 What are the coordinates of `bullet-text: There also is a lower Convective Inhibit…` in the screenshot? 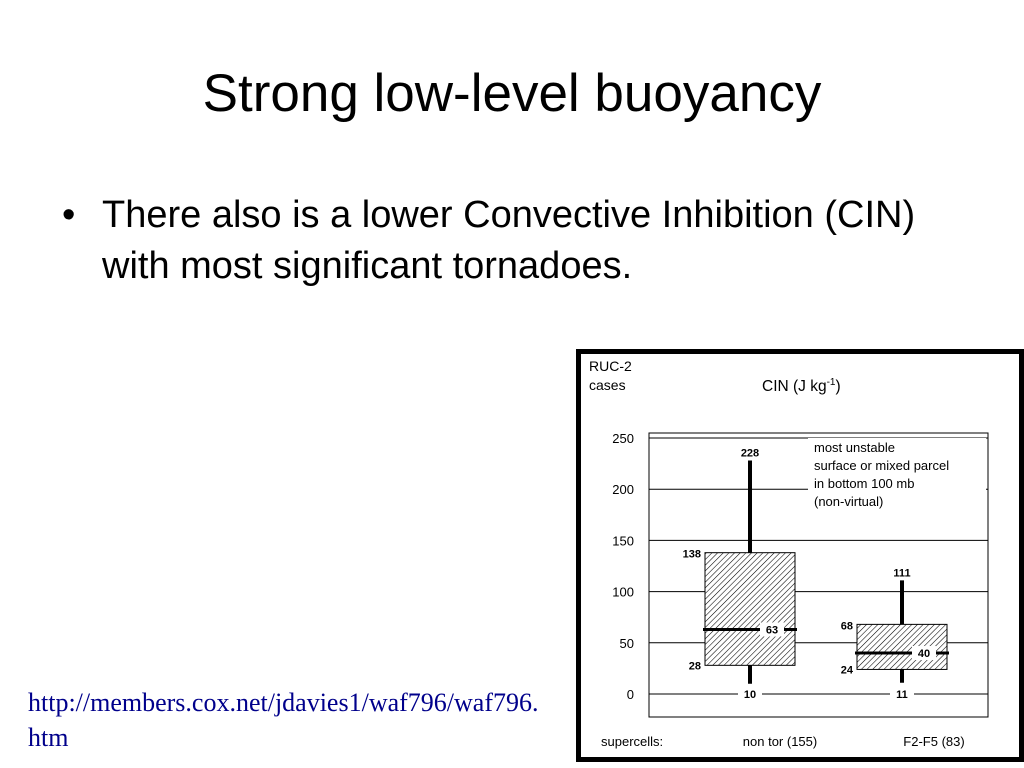 It's located at (509, 240).